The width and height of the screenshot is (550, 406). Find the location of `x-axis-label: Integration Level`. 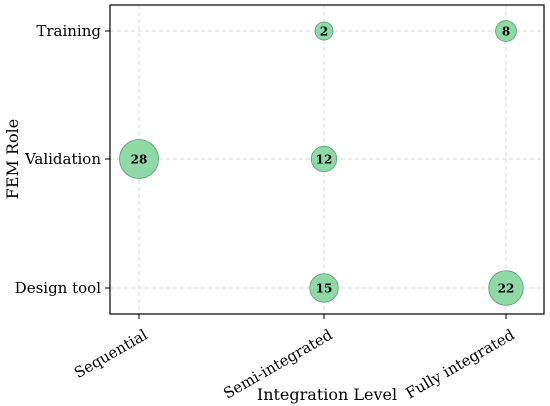

x-axis-label: Integration Level is located at coordinates (327, 394).